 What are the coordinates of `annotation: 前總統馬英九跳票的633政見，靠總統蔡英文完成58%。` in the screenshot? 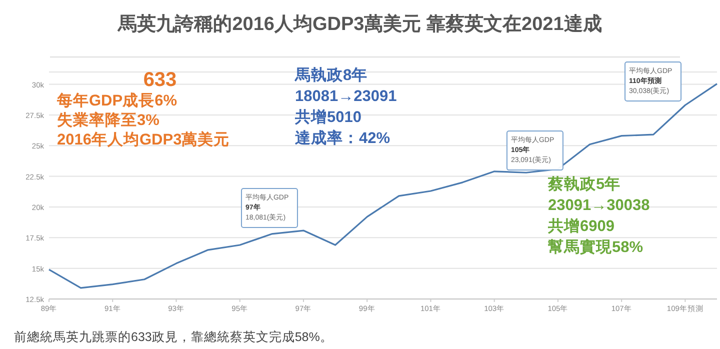 It's located at (173, 337).